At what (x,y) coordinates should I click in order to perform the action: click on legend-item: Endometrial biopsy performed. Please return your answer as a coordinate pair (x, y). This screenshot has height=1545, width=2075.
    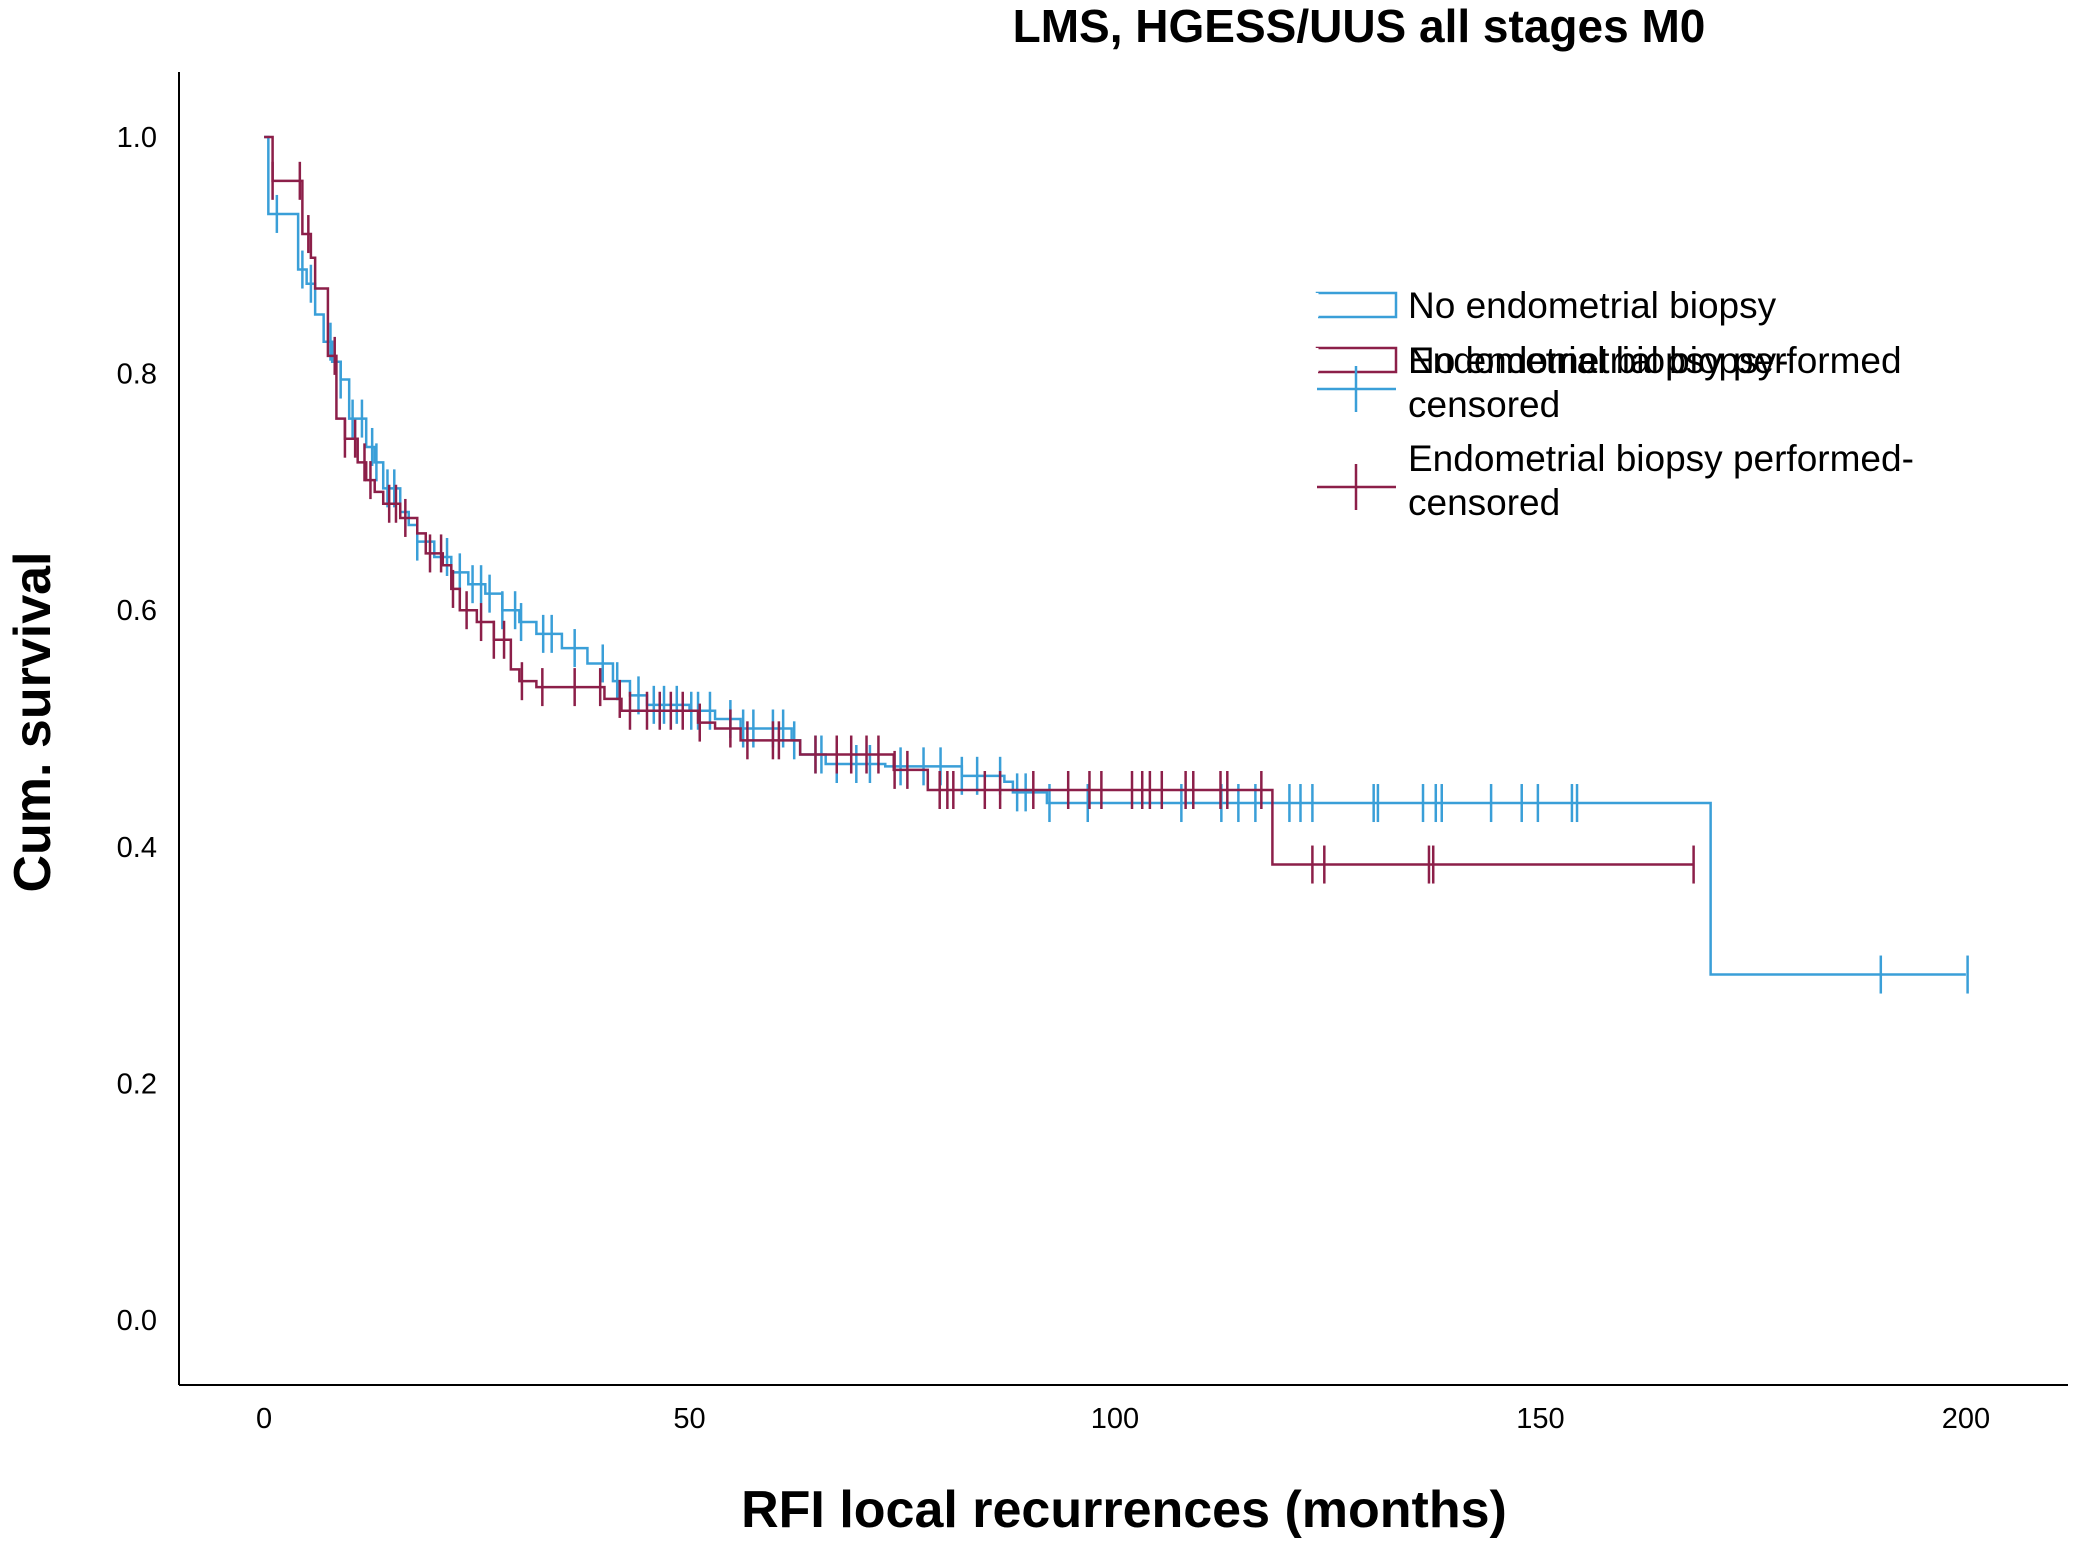
    Looking at the image, I should click on (1608, 360).